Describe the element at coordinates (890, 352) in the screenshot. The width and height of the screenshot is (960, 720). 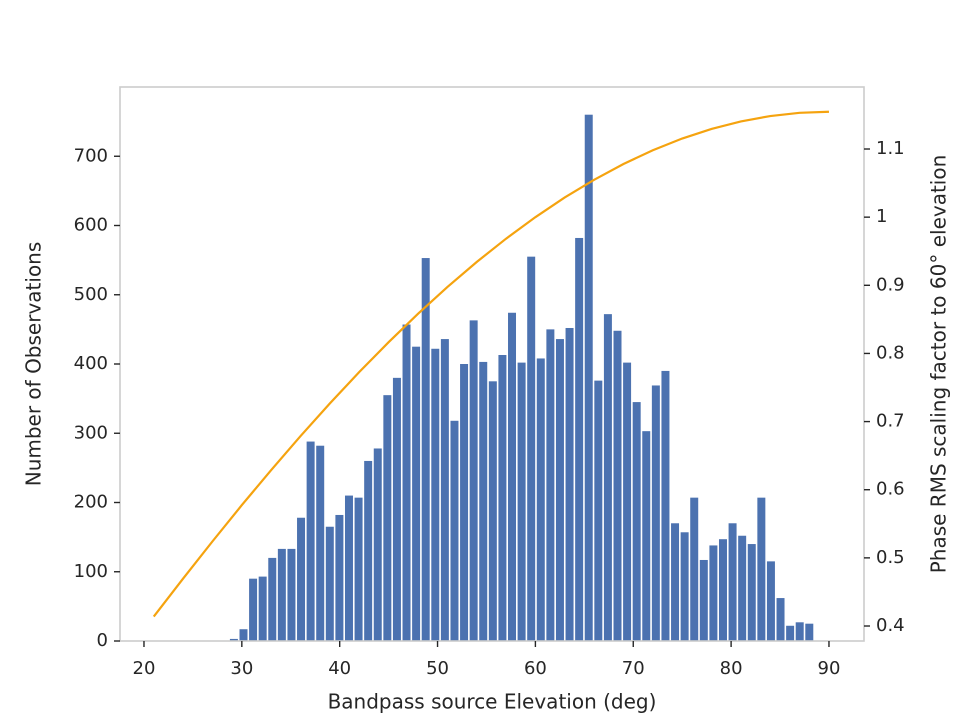
I see `y2-tick-label: 0.8` at that location.